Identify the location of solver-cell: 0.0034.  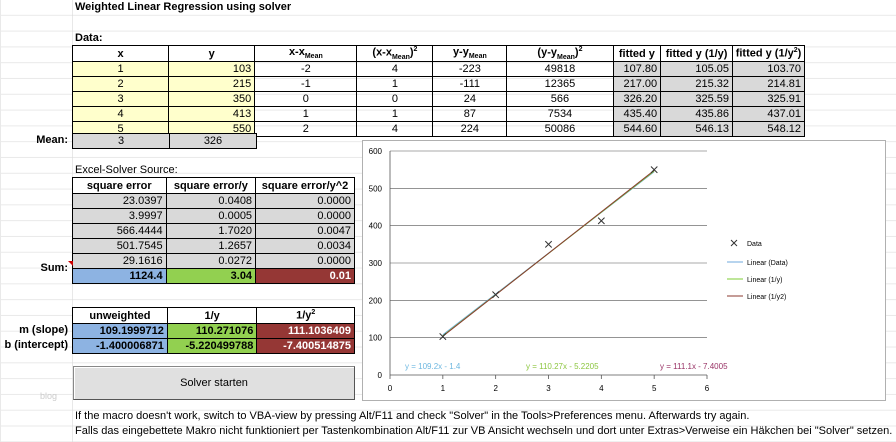
(305, 246).